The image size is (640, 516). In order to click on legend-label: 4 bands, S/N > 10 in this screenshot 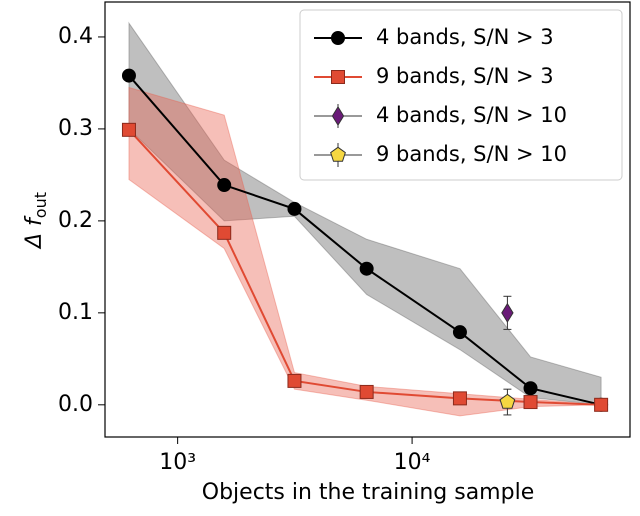, I will do `click(471, 115)`.